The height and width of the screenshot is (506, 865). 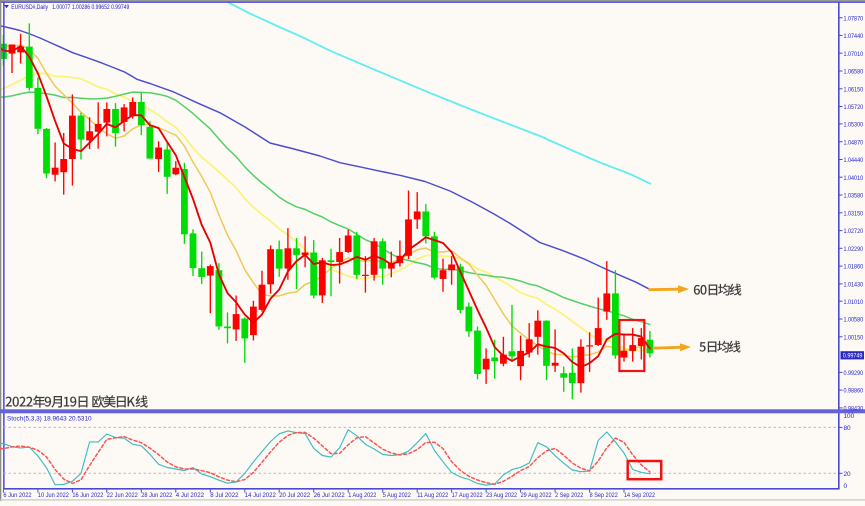 What do you see at coordinates (639, 495) in the screenshot?
I see `svg-text: 14 Sep 2022` at bounding box center [639, 495].